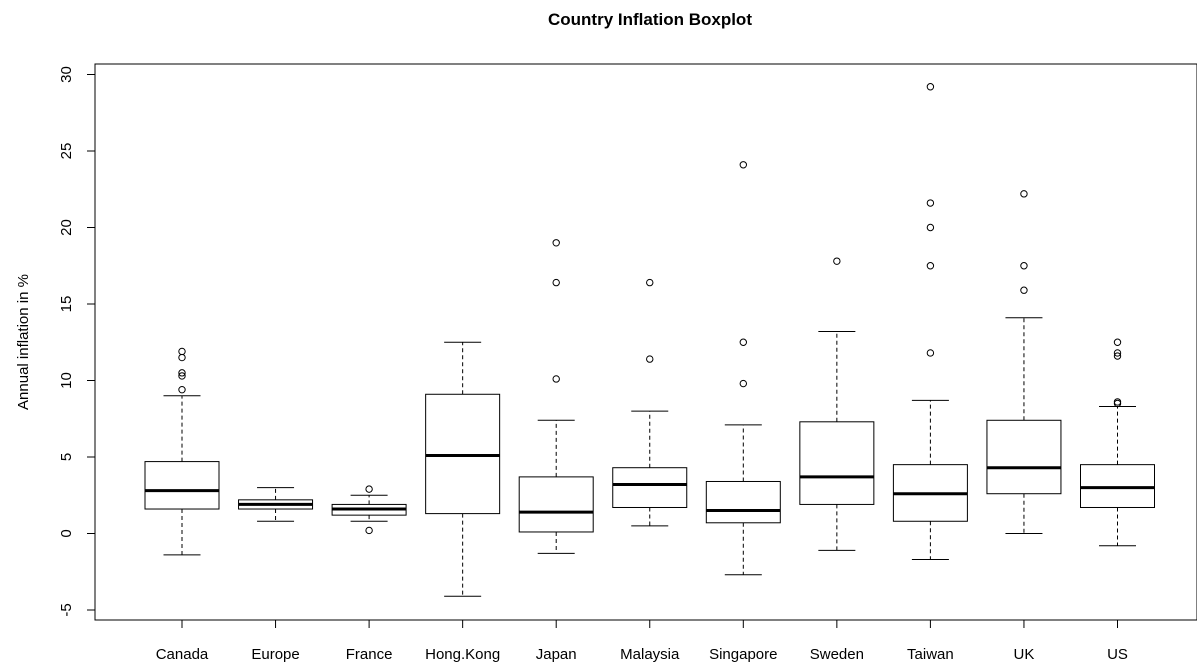 This screenshot has height=662, width=1197. What do you see at coordinates (276, 504) in the screenshot?
I see `box-europe` at bounding box center [276, 504].